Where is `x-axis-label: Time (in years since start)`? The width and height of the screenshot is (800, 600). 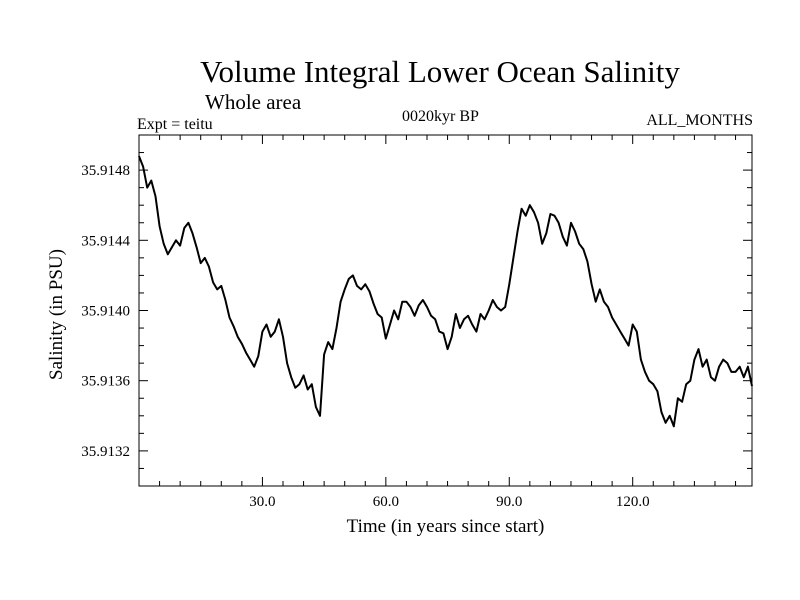
x-axis-label: Time (in years since start) is located at coordinates (446, 526).